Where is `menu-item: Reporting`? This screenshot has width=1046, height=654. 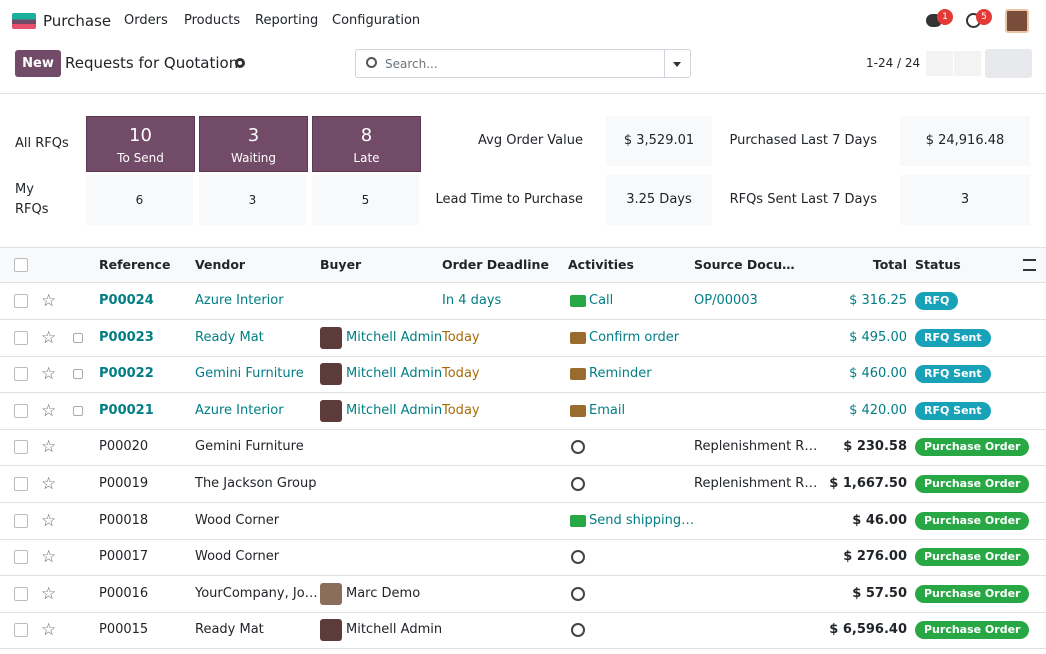
menu-item: Reporting is located at coordinates (287, 20).